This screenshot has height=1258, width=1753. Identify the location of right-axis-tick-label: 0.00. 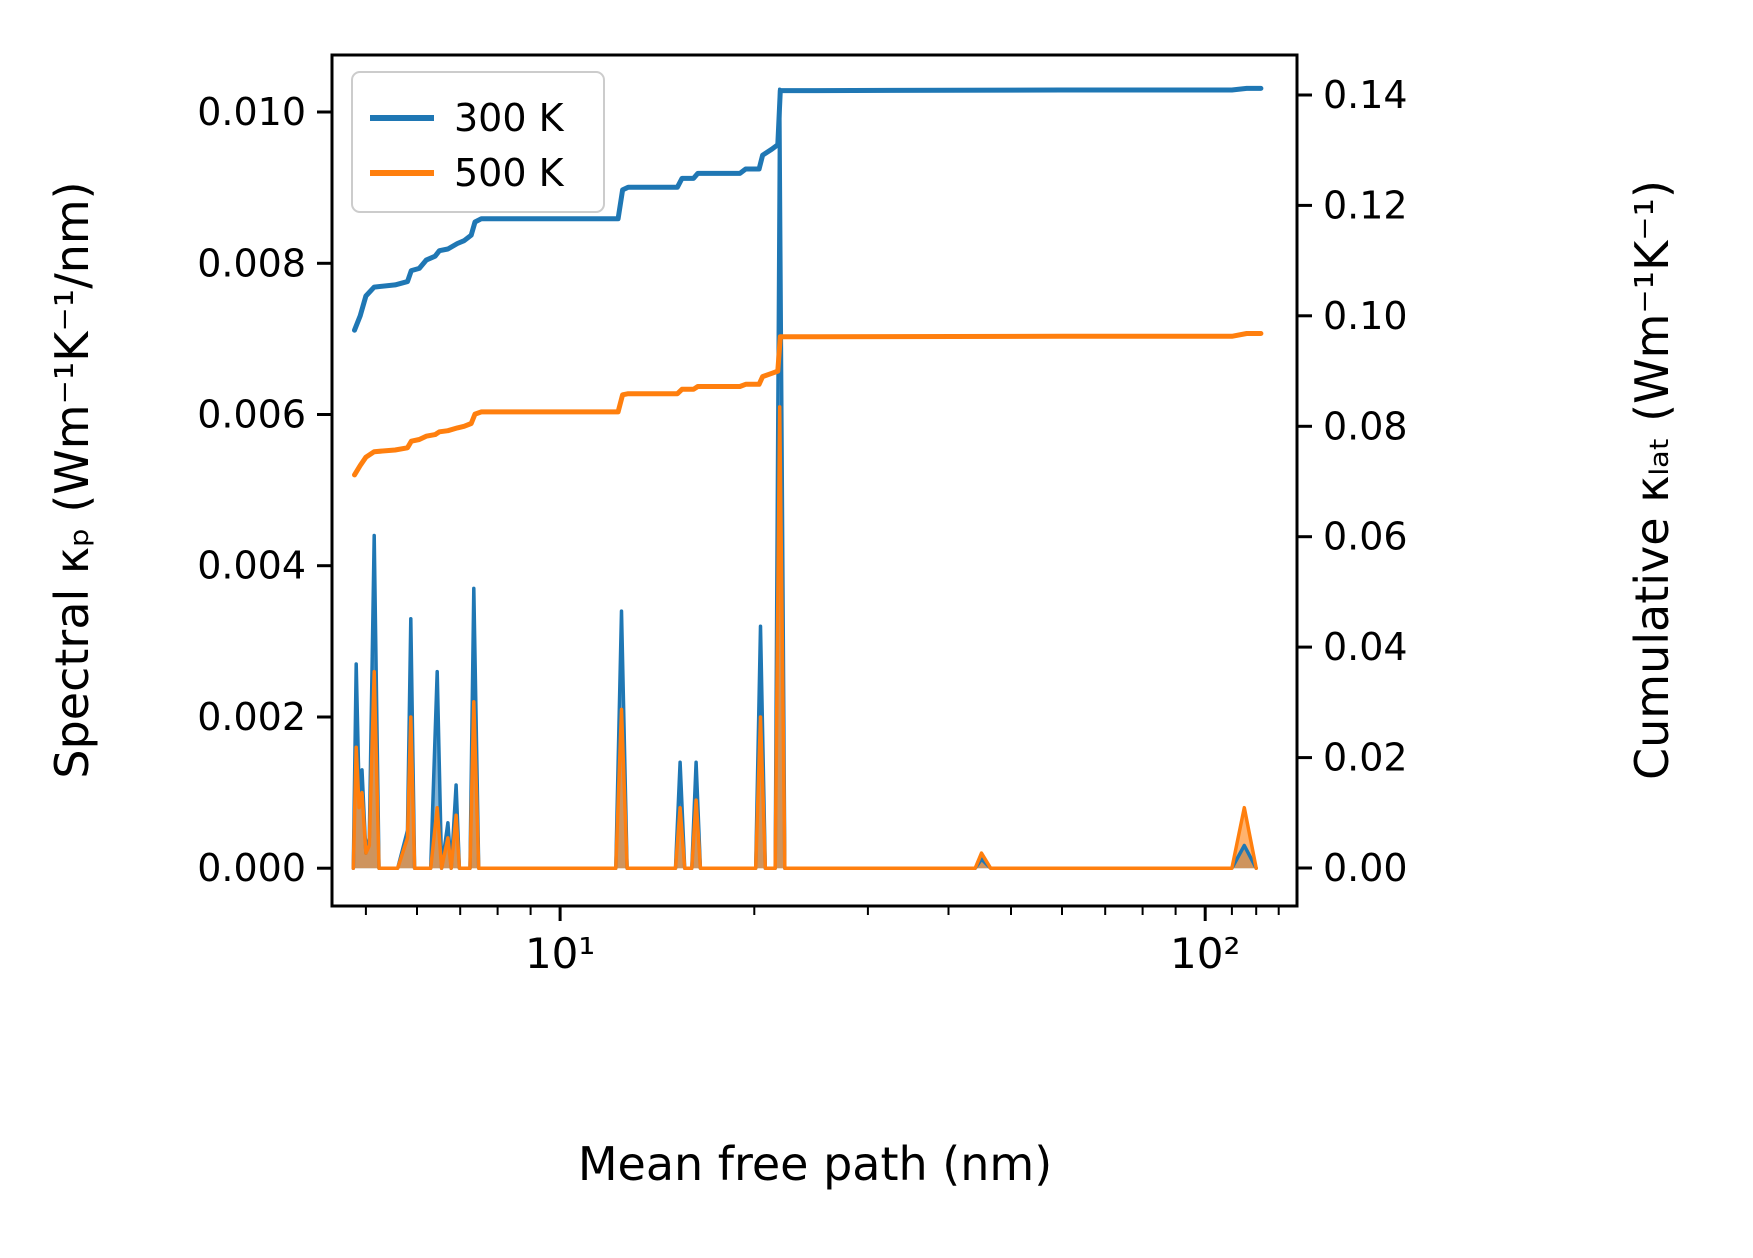
(1365, 868).